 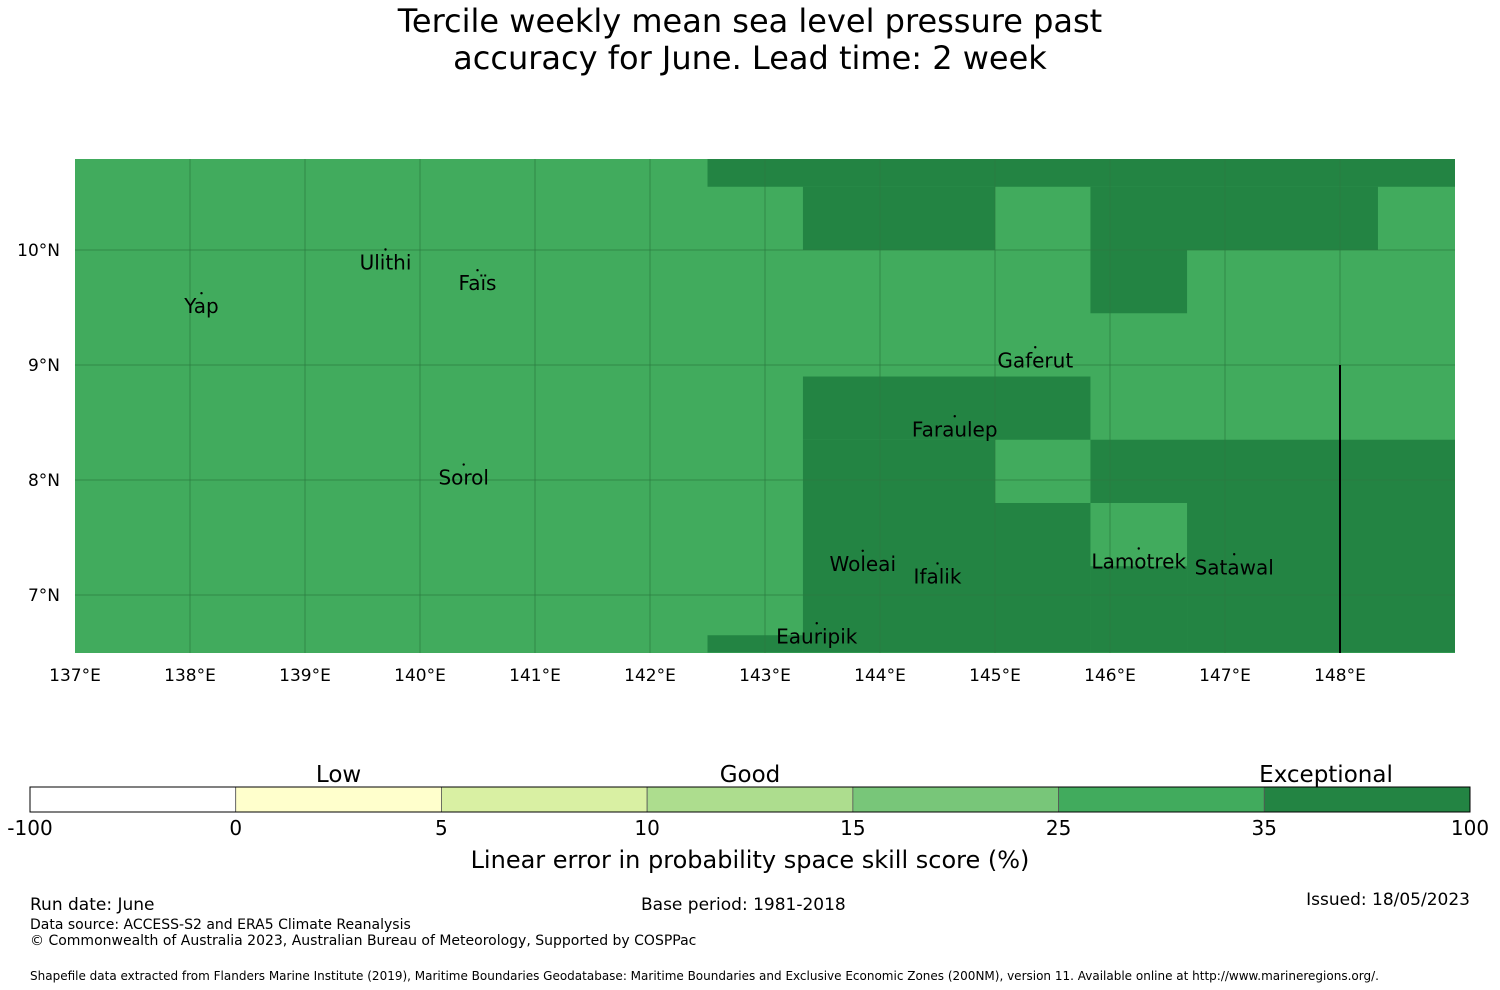 What do you see at coordinates (1225, 676) in the screenshot?
I see `longitude-tick-label: 147°E` at bounding box center [1225, 676].